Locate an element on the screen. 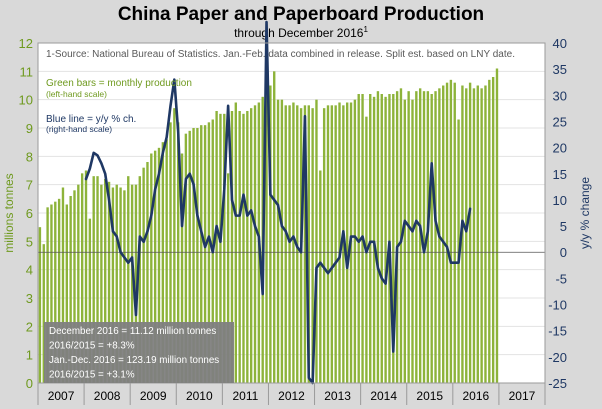 This screenshot has height=409, width=602. chart-subtitle-footnote-mark: 1 is located at coordinates (365, 29).